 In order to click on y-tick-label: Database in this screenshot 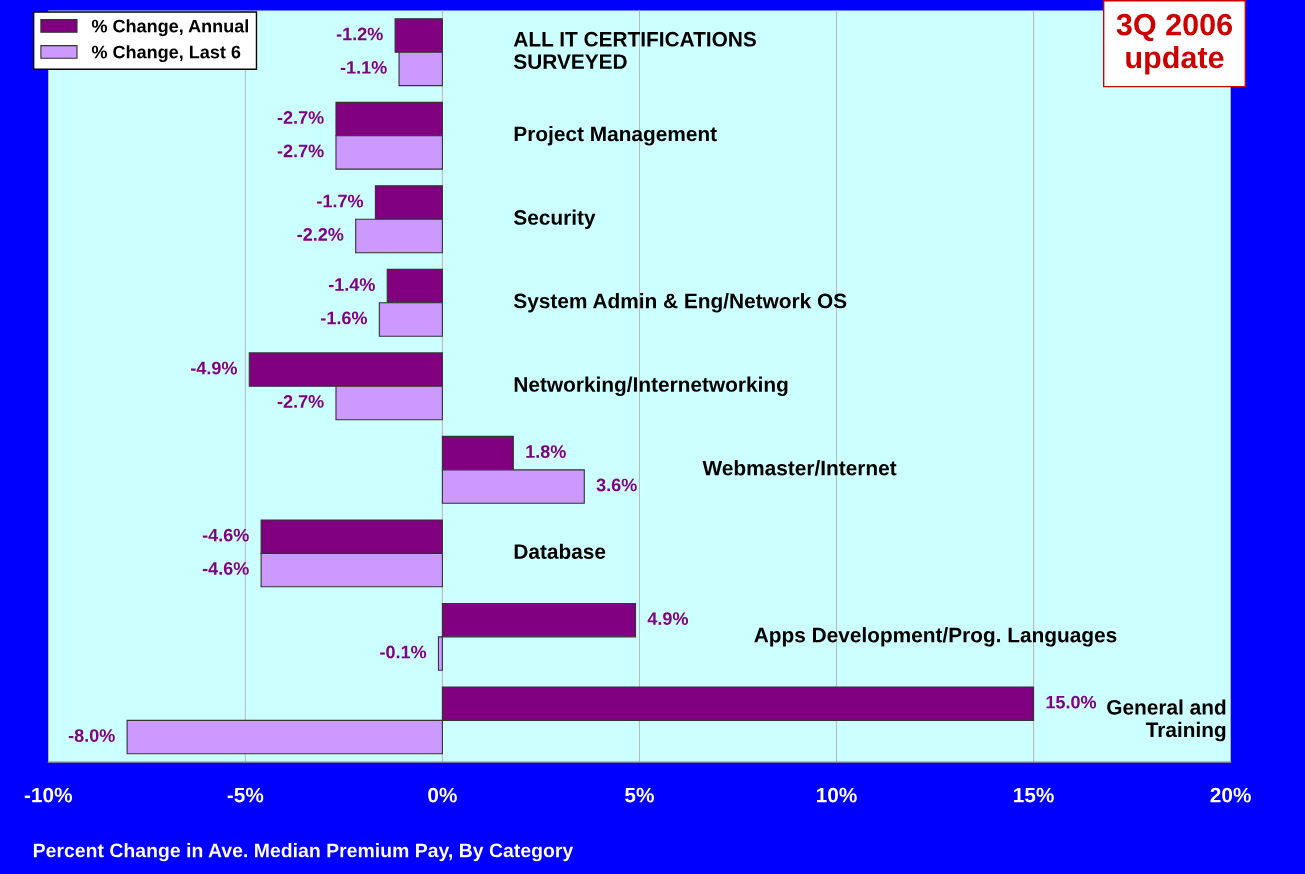, I will do `click(560, 551)`.